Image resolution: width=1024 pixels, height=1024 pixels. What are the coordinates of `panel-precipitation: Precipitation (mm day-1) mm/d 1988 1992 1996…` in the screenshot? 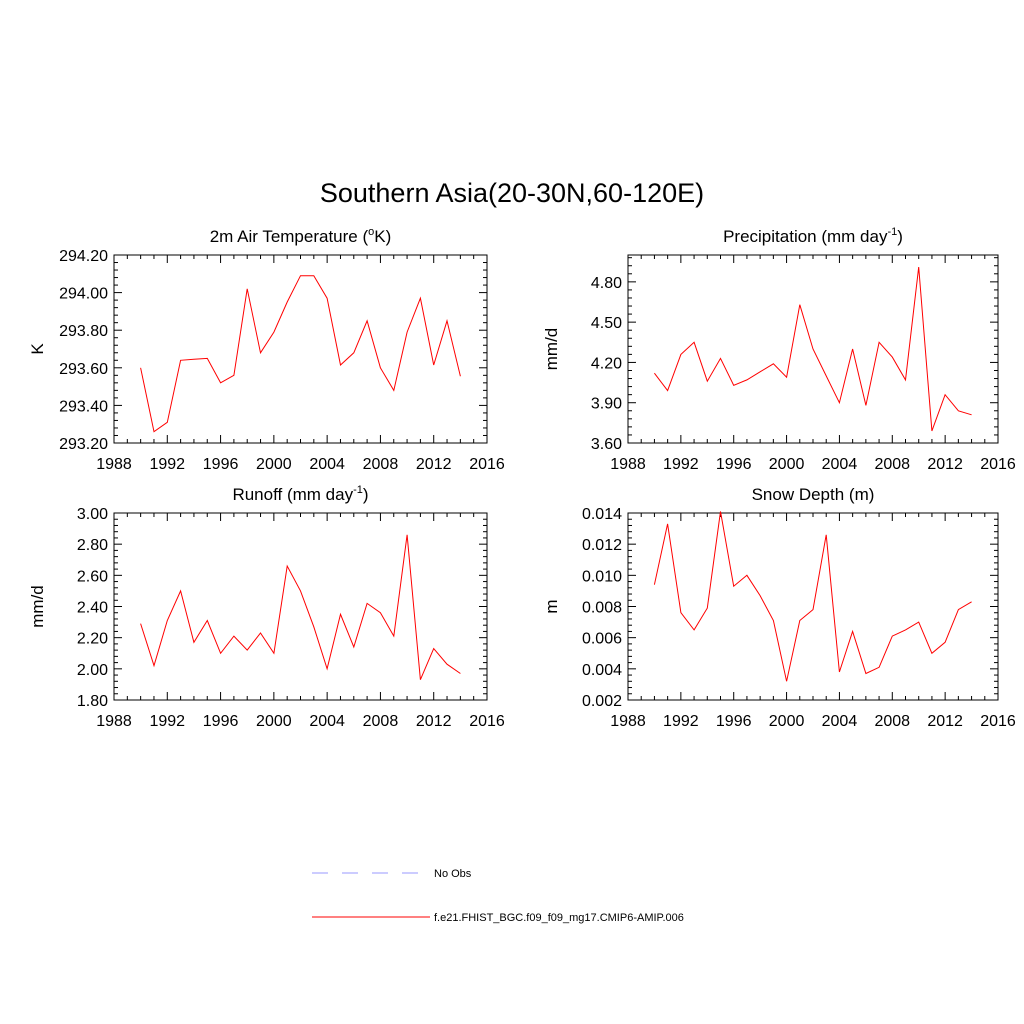 It's located at (779, 349).